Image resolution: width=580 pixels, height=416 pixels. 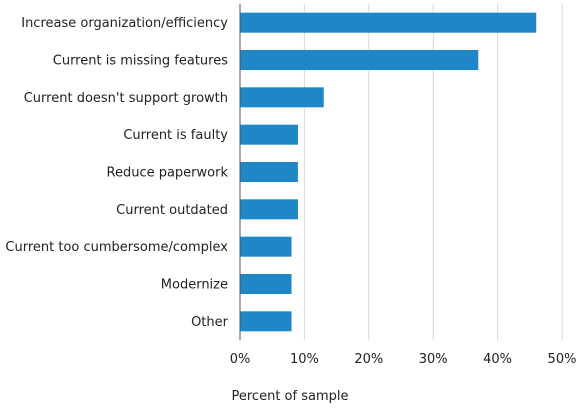 I want to click on category-label: Modernize, so click(x=194, y=285).